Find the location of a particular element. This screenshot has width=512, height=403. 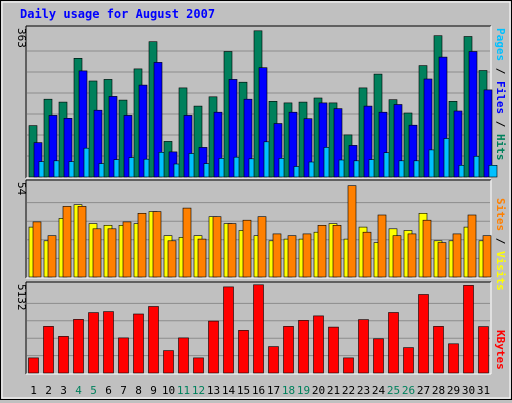

sites-scale-label: 54 is located at coordinates (21, 189).